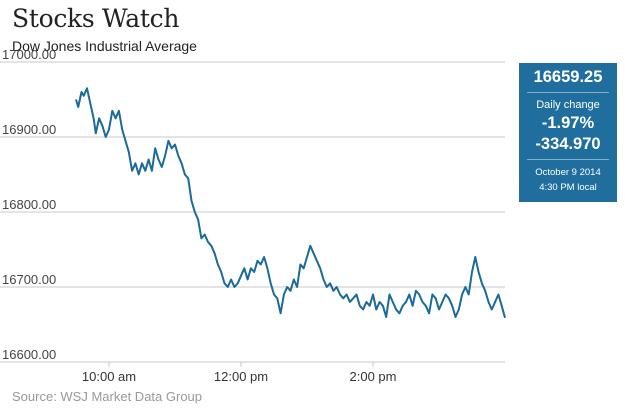 The image size is (625, 413). What do you see at coordinates (29, 279) in the screenshot?
I see `y-tick-label: 16700.00` at bounding box center [29, 279].